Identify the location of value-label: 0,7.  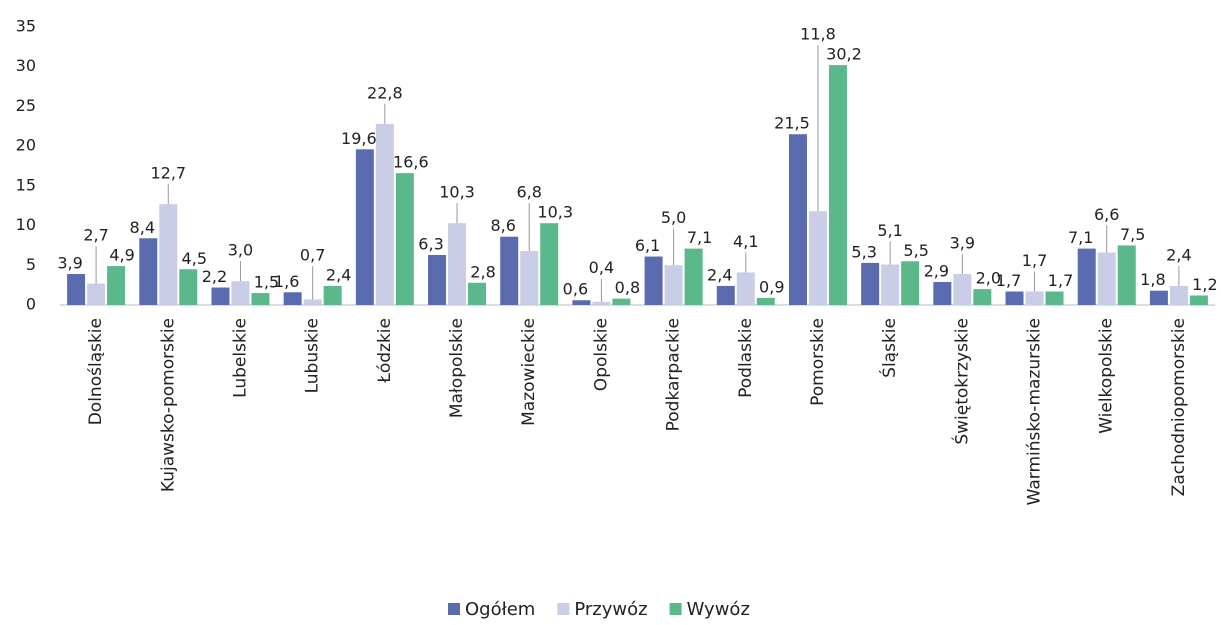
(312, 254).